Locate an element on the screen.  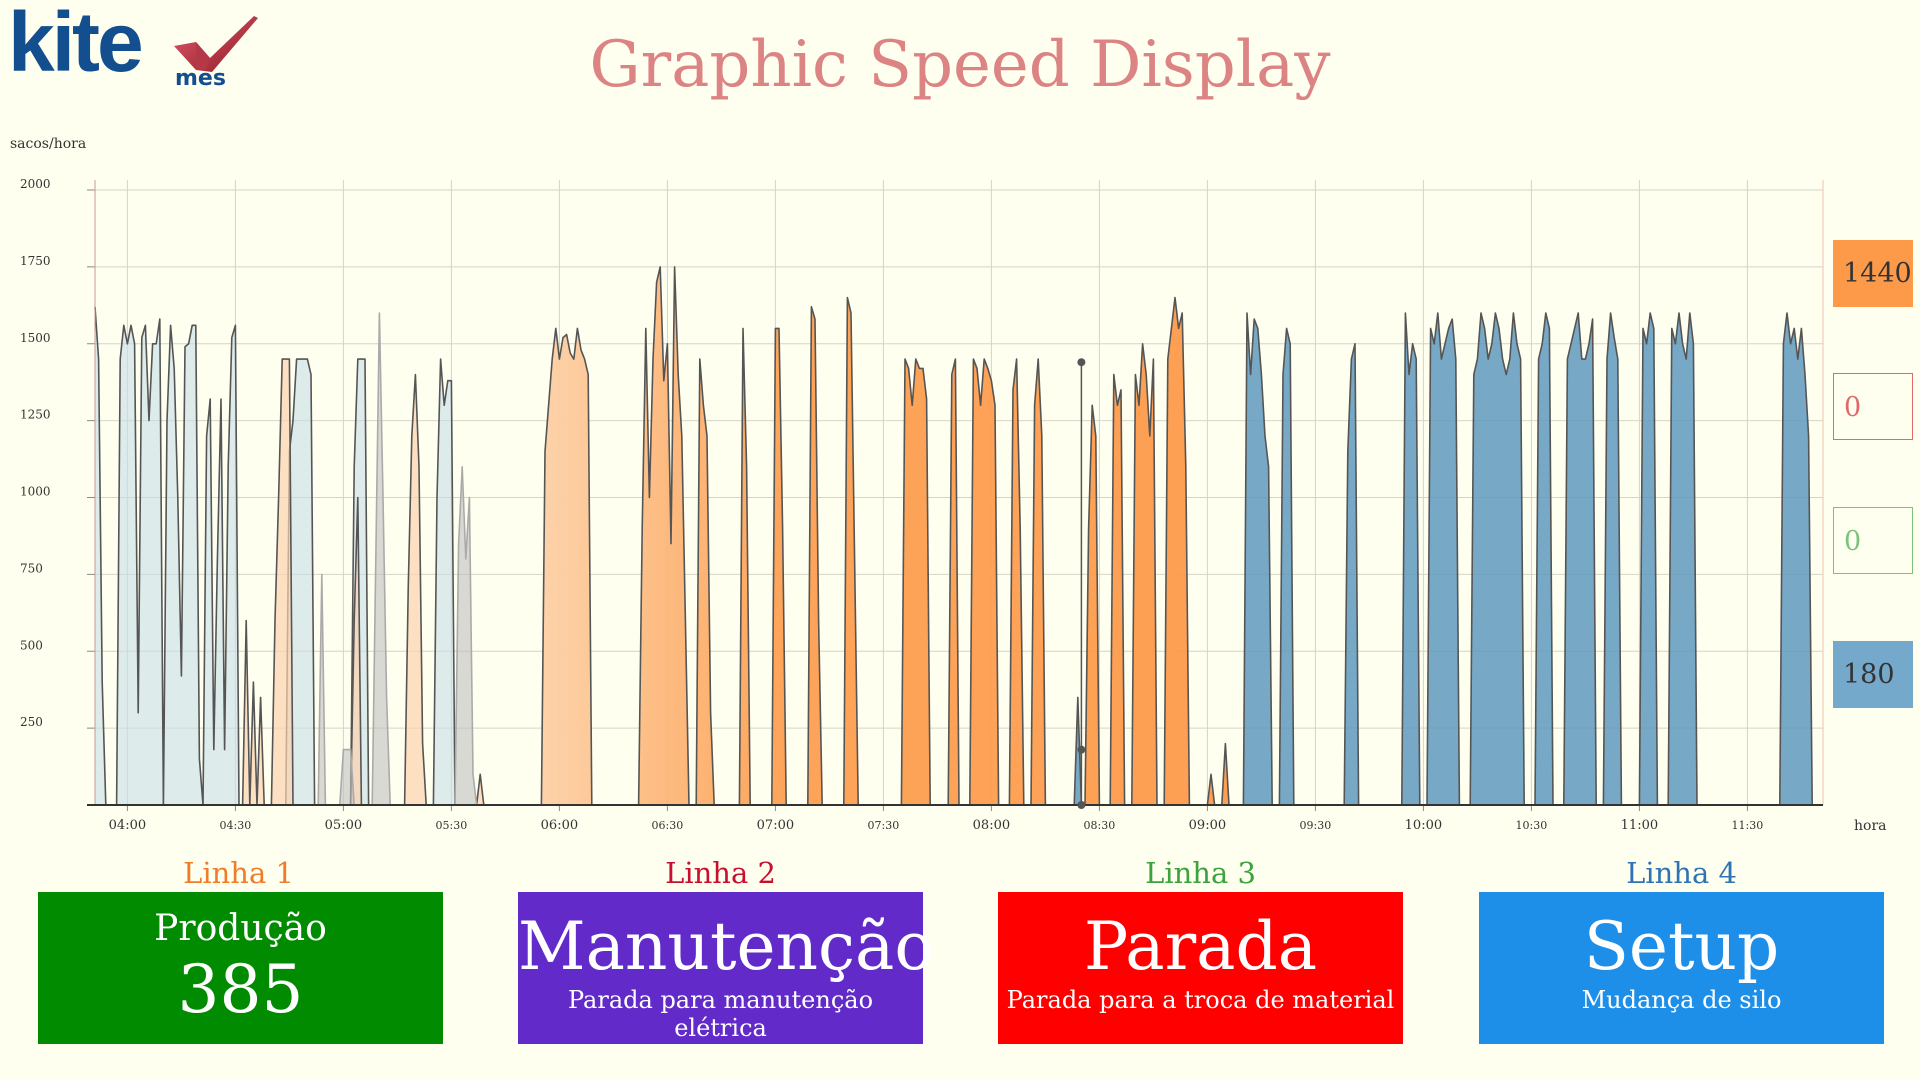
x-tick-label: 10:30 is located at coordinates (1532, 825).